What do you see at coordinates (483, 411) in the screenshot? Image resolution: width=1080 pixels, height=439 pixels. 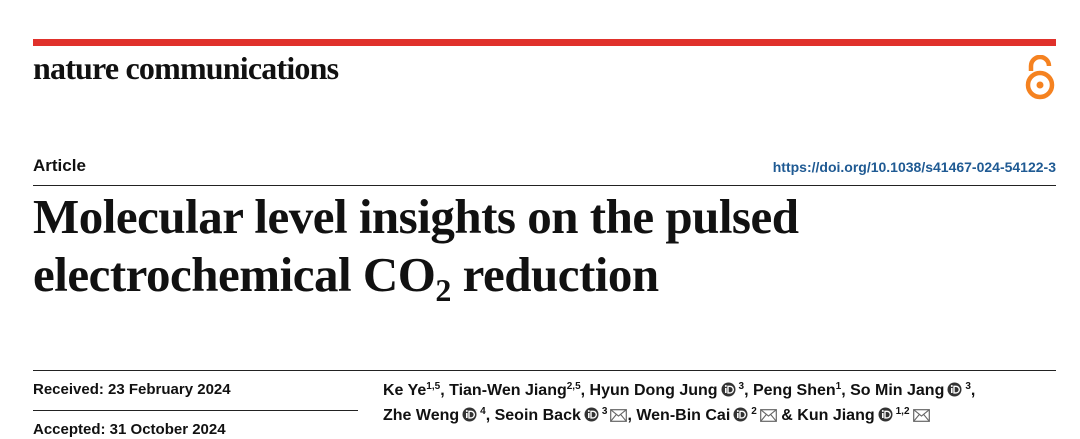 I see `affiliation: 4` at bounding box center [483, 411].